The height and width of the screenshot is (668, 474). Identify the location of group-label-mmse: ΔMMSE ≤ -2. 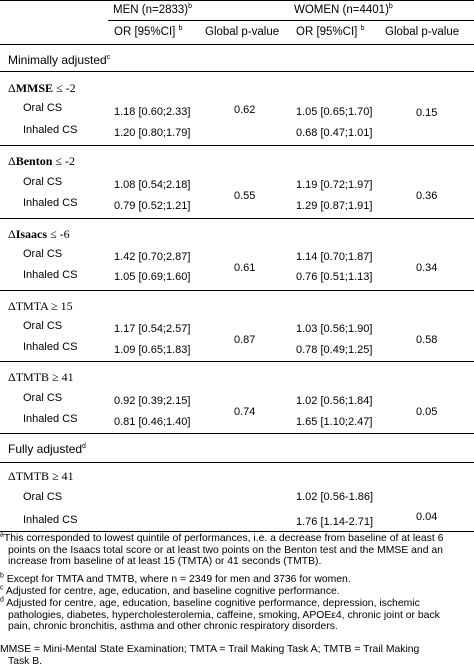
(42, 88).